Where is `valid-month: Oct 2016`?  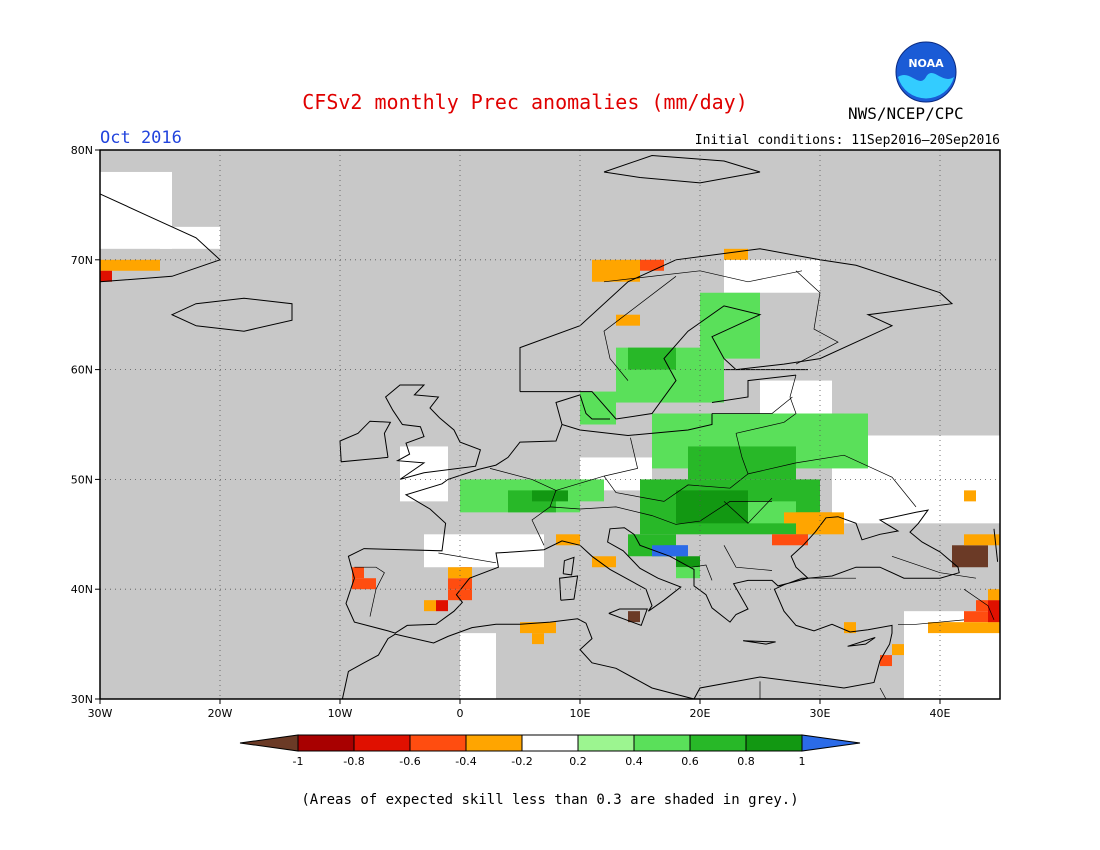 valid-month: Oct 2016 is located at coordinates (141, 138).